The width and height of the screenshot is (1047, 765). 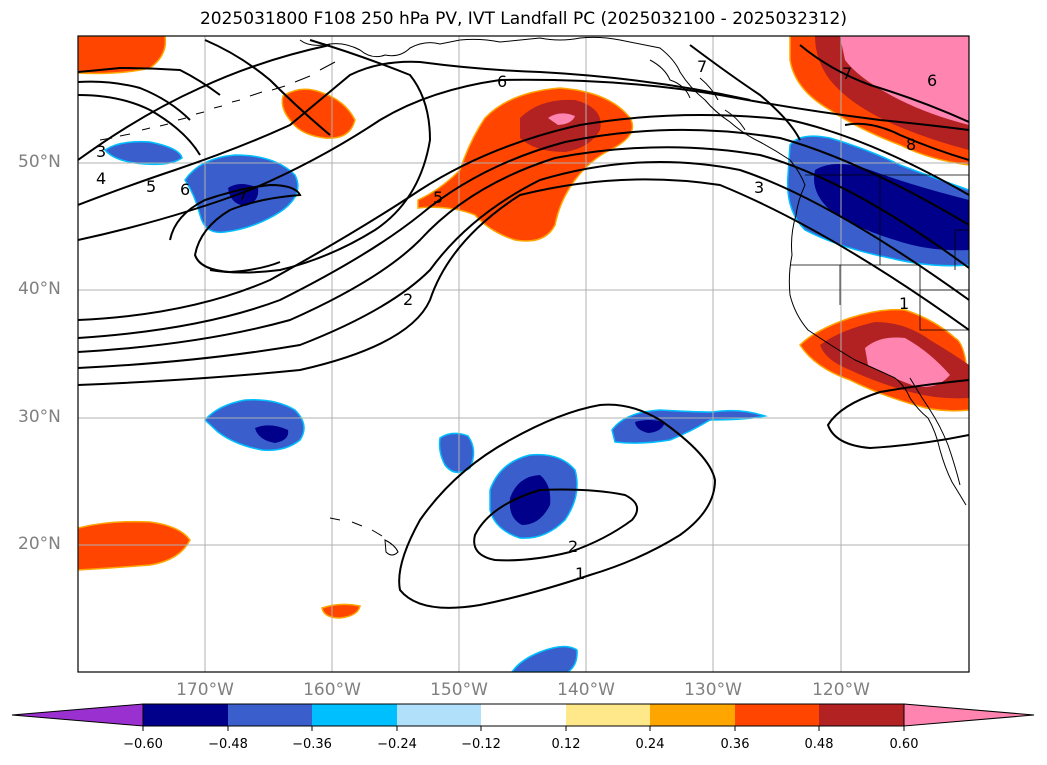 What do you see at coordinates (841, 690) in the screenshot?
I see `longitude-label: 120°W` at bounding box center [841, 690].